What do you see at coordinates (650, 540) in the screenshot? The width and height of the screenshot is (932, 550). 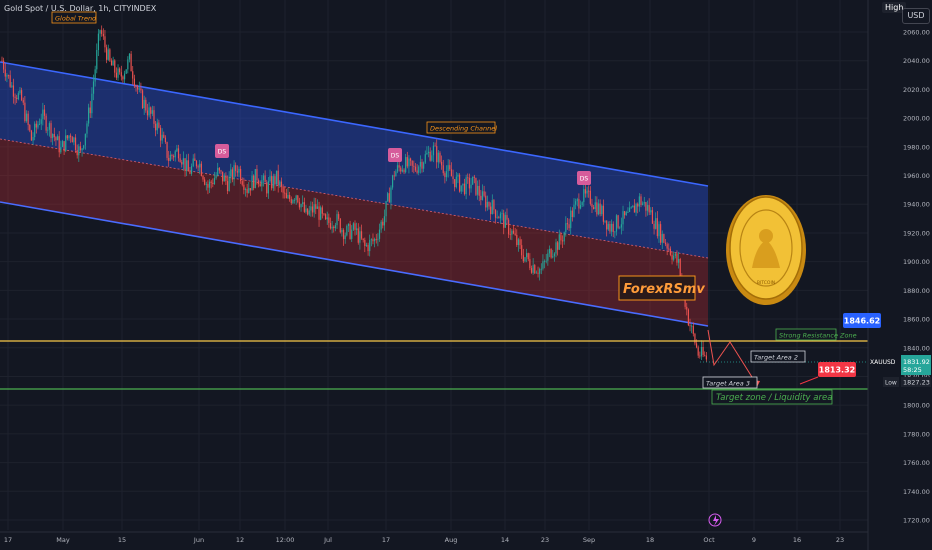 I see `x-tick-label: 18` at bounding box center [650, 540].